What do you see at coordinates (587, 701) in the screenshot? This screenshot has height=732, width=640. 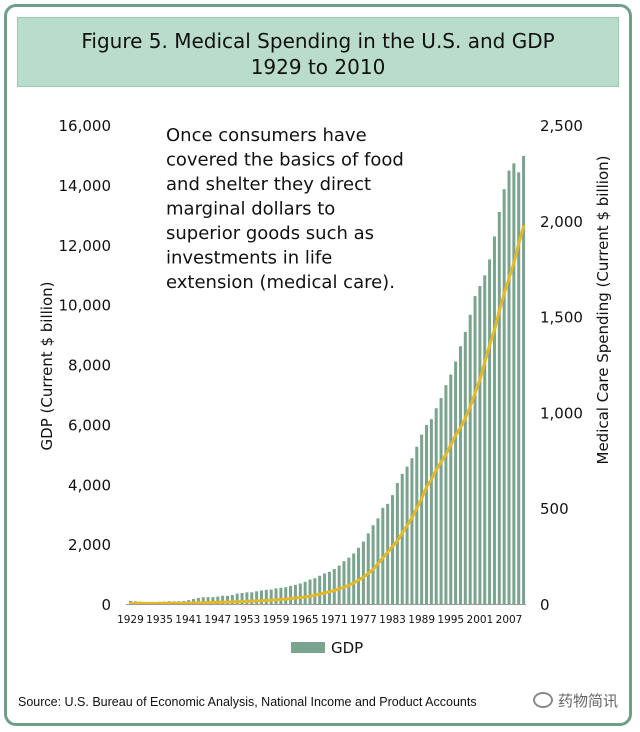 I see `watermark-text: 药物简讯` at bounding box center [587, 701].